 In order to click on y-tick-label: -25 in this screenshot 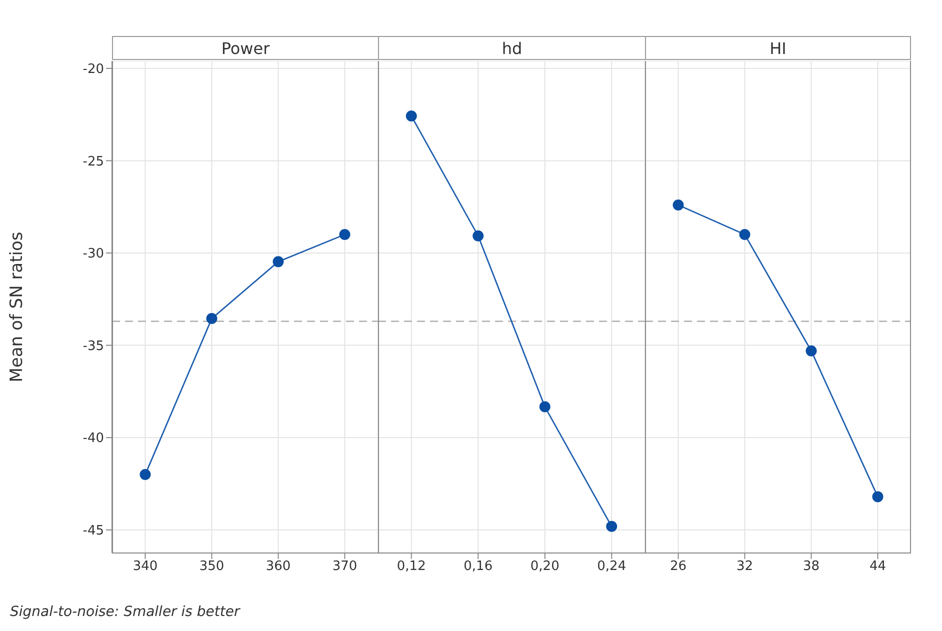, I will do `click(93, 162)`.